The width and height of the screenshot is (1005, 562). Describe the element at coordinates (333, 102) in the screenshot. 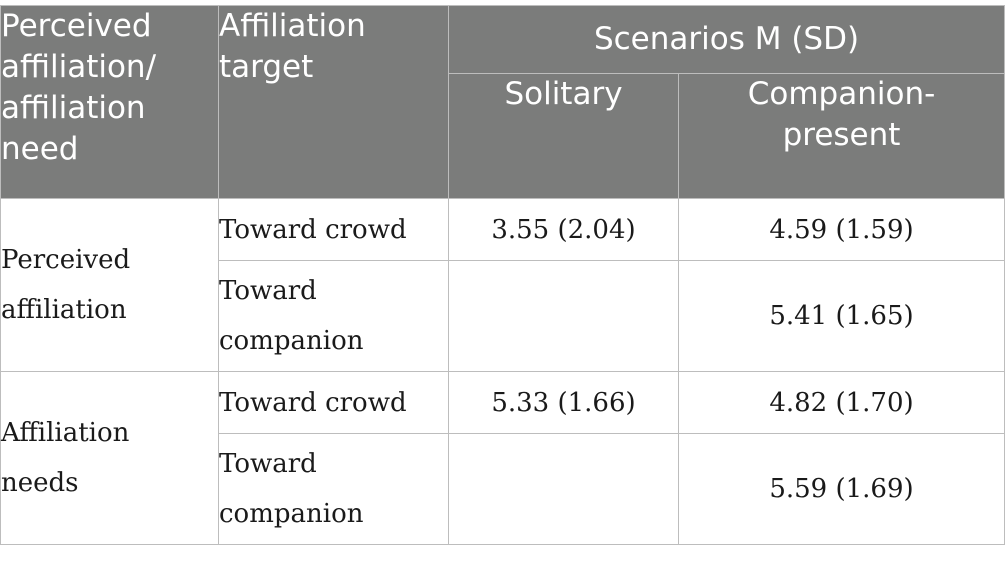

I see `header-affiliation-target: Affiliation target` at that location.